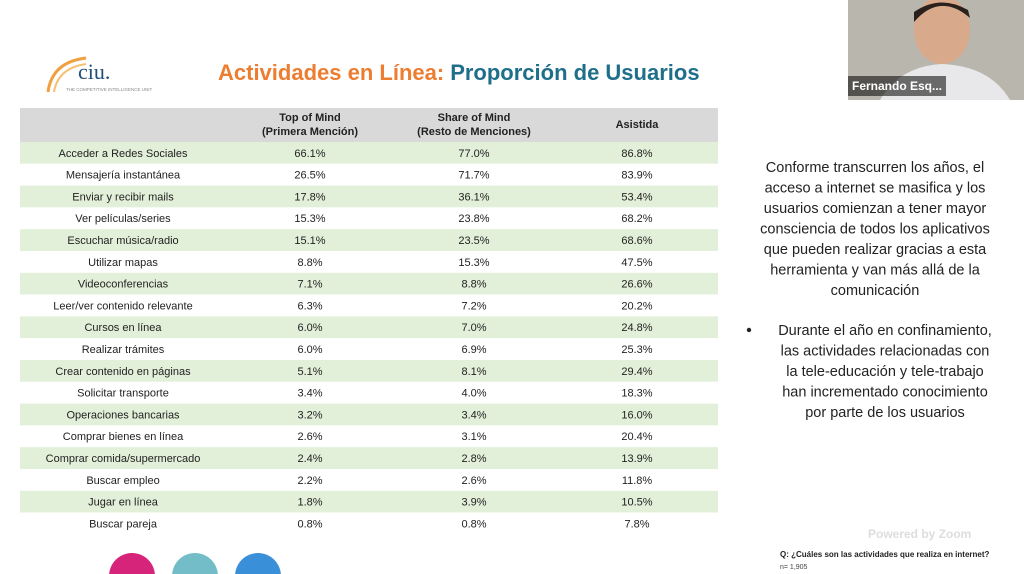  Describe the element at coordinates (875, 270) in the screenshot. I see `note-line: herramienta y van más allá de la` at that location.